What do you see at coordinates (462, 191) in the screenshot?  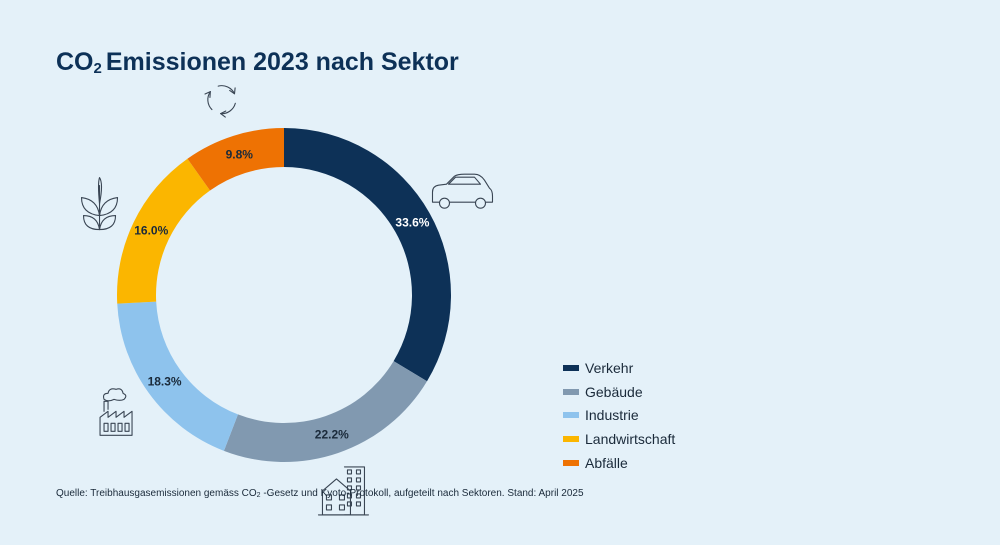 I see `car-icon` at bounding box center [462, 191].